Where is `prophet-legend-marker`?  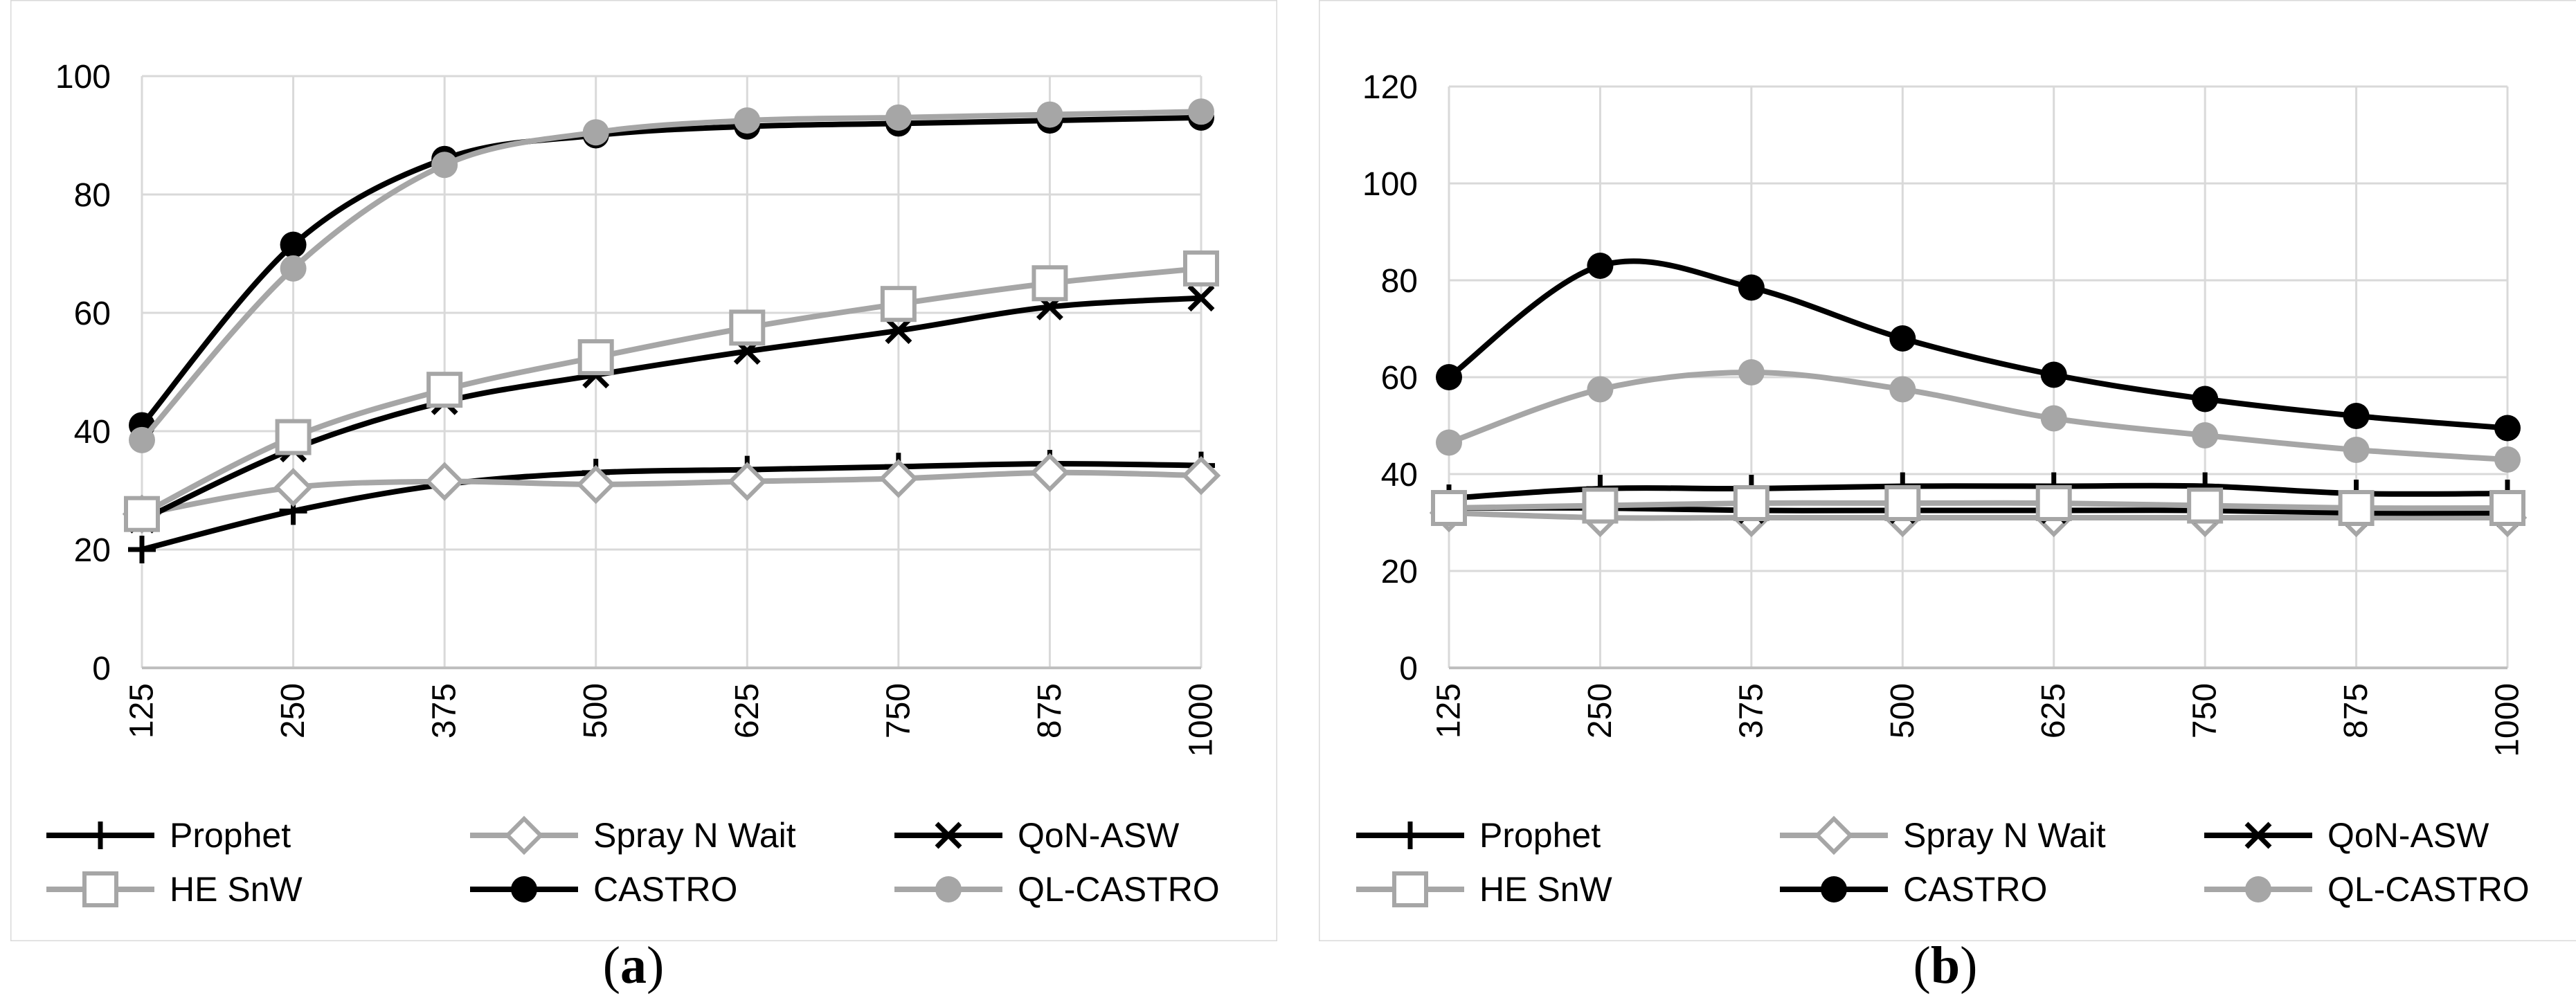 prophet-legend-marker is located at coordinates (1410, 836).